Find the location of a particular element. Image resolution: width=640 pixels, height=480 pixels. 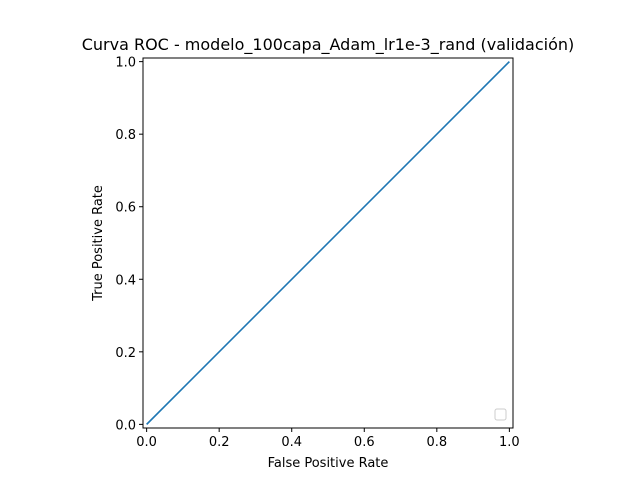

x-tick-label: 1.0 is located at coordinates (509, 442).